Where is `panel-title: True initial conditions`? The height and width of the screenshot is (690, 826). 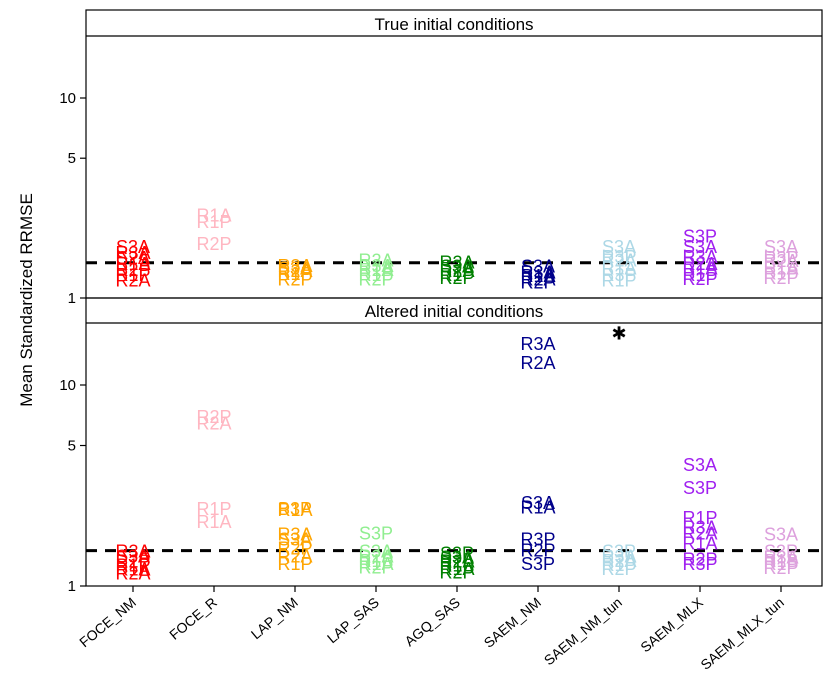 panel-title: True initial conditions is located at coordinates (453, 24).